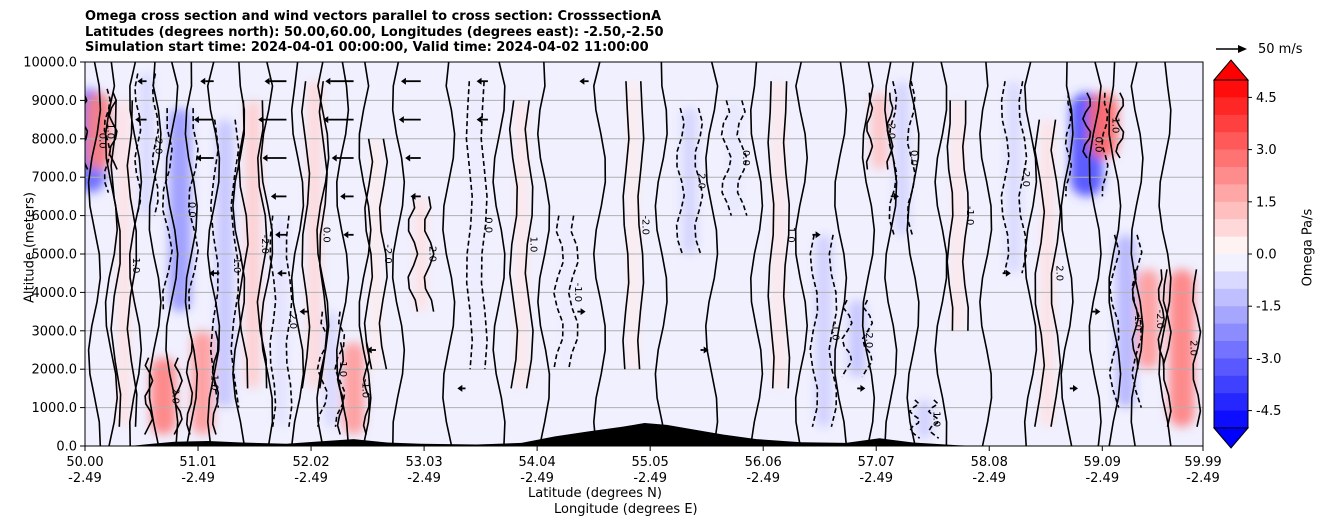 The width and height of the screenshot is (1320, 526). What do you see at coordinates (55, 408) in the screenshot?
I see `y-tick-label: 1000.0` at bounding box center [55, 408].